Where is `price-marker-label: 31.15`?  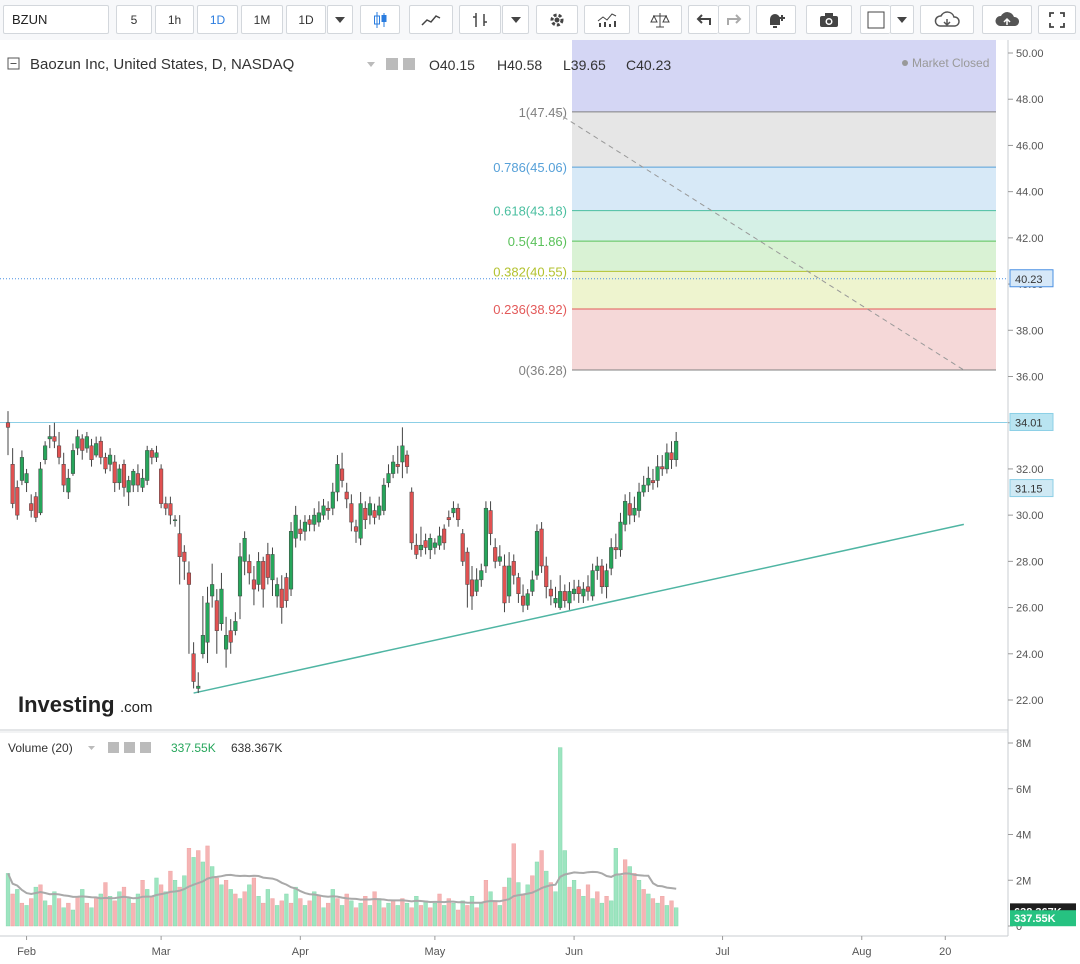 price-marker-label: 31.15 is located at coordinates (1029, 490).